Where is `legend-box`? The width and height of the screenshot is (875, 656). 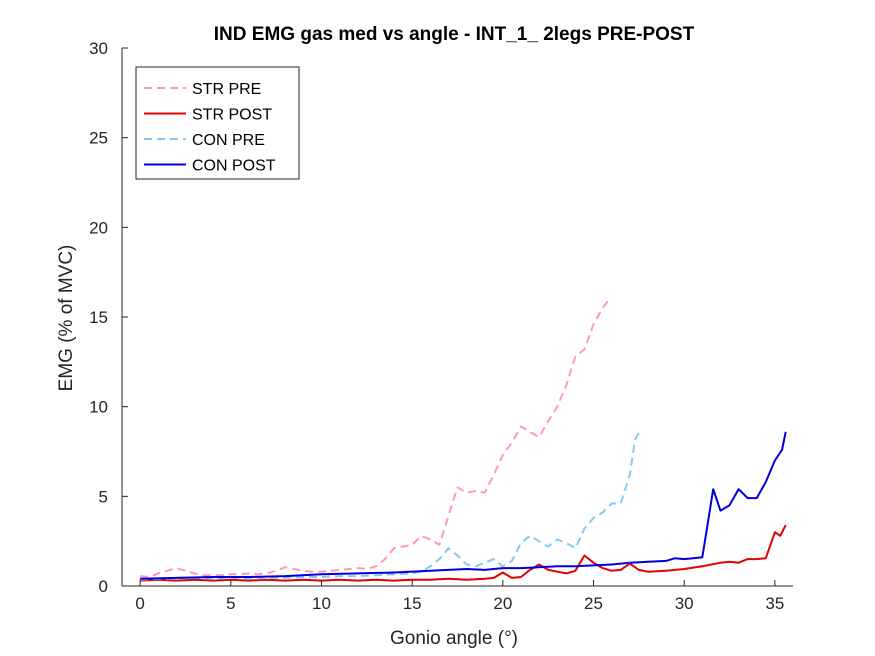 legend-box is located at coordinates (217, 123).